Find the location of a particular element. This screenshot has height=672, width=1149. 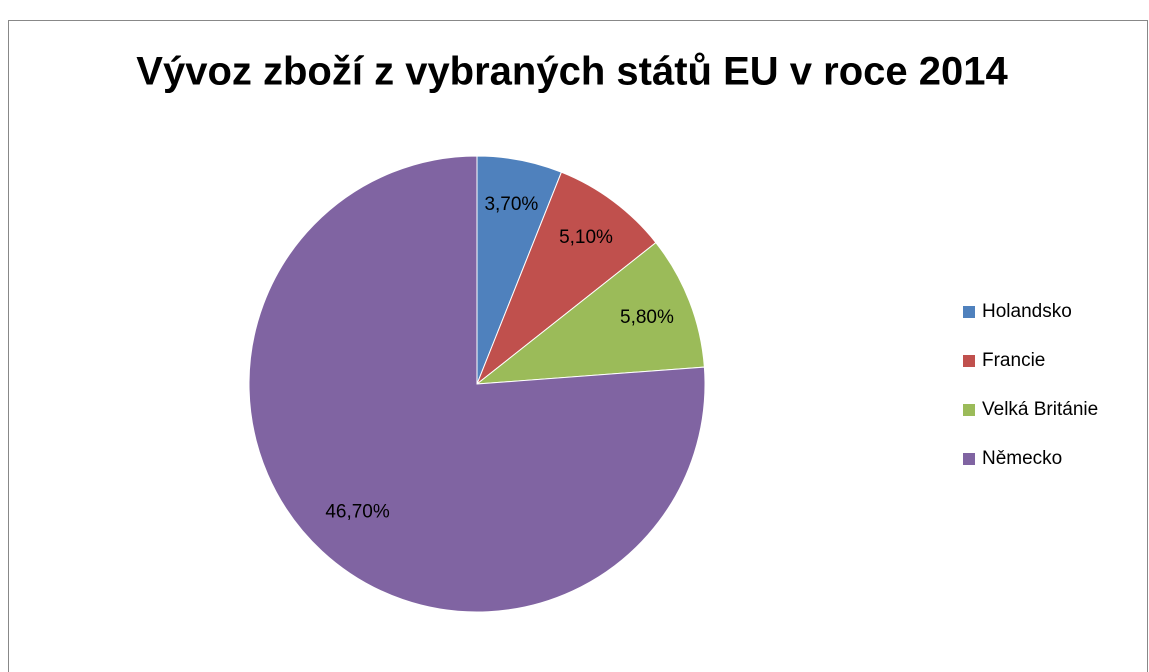

legend-label: Francie is located at coordinates (1013, 360).